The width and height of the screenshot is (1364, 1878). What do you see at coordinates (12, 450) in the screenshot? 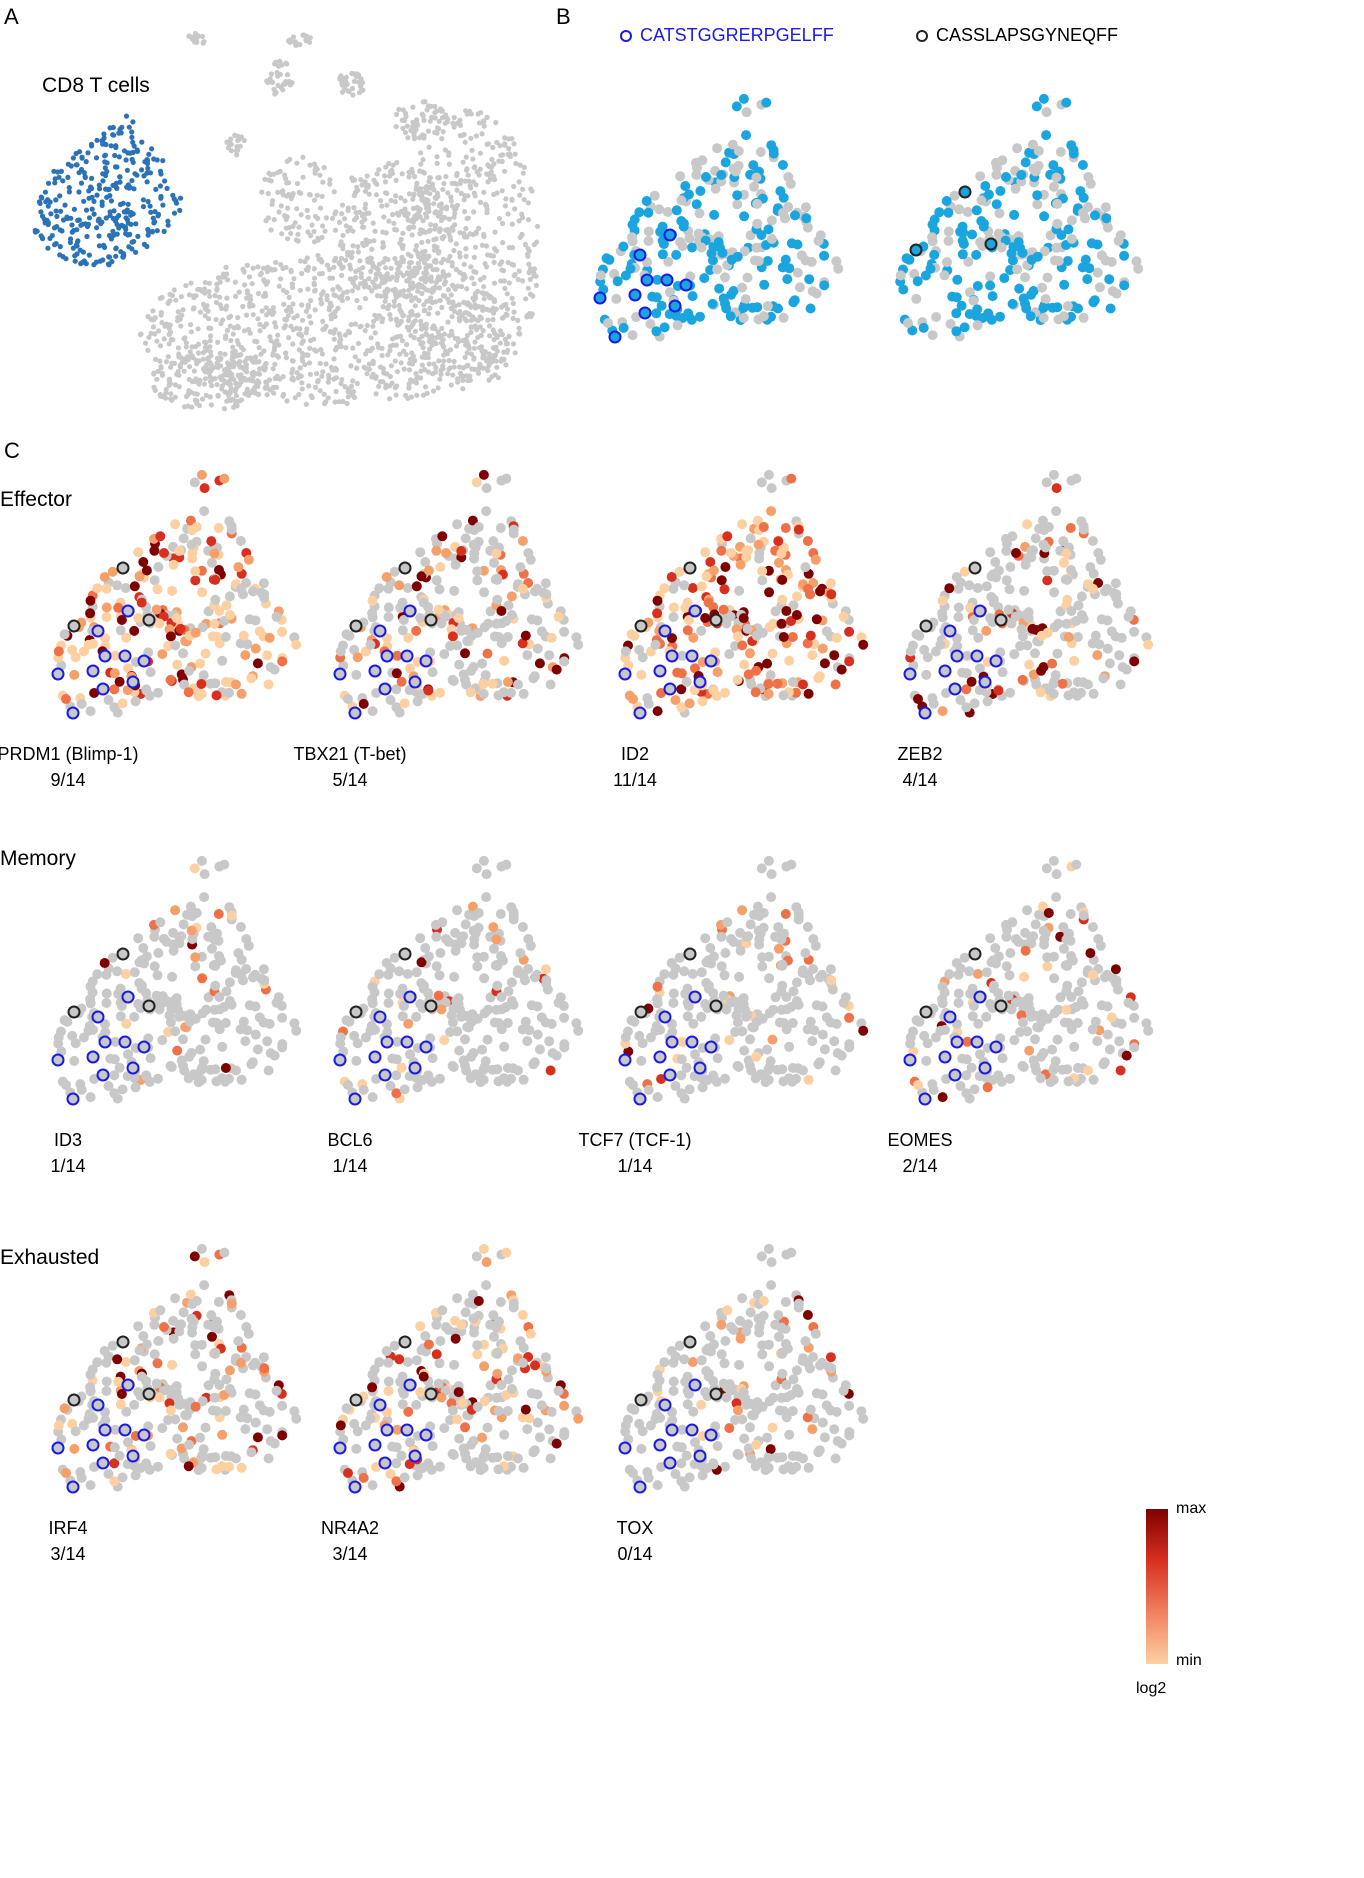
I see `panel-c-letter: C` at bounding box center [12, 450].